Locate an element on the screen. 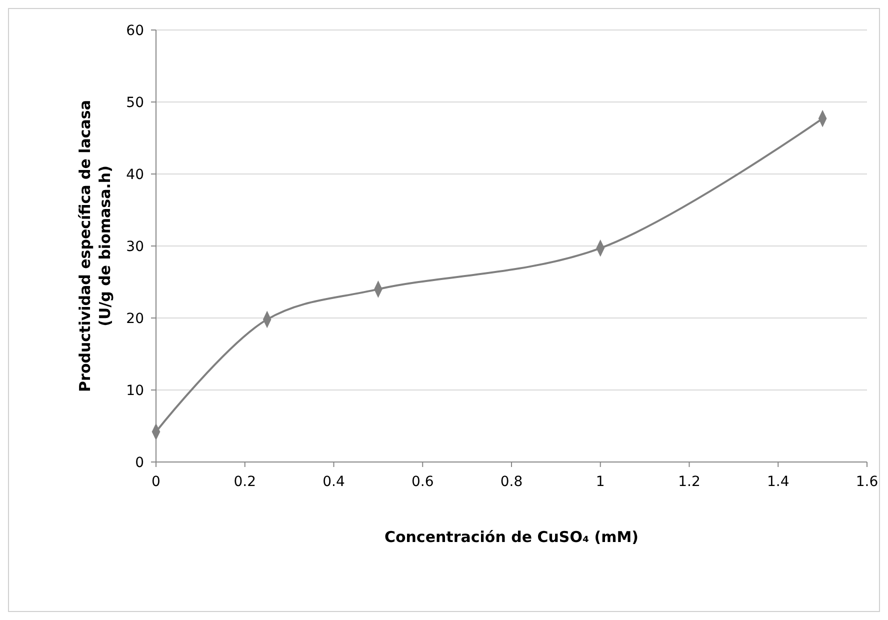 The width and height of the screenshot is (888, 620). x-tick-label: 0.8 is located at coordinates (511, 482).